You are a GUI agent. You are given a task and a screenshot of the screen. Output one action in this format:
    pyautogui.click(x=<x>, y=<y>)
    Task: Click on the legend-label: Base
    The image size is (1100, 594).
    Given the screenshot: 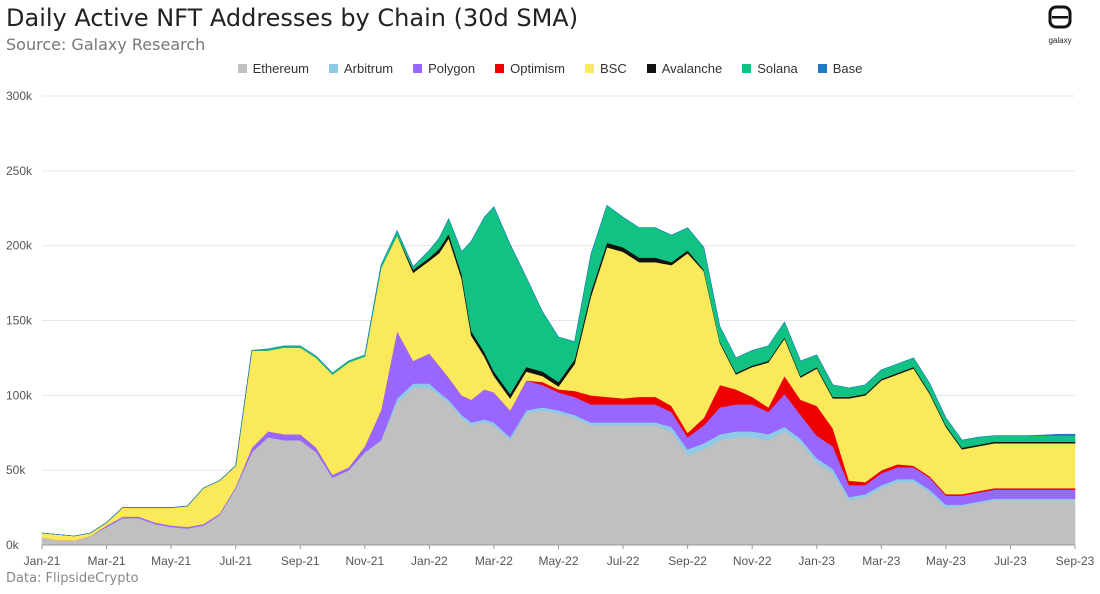 What is the action you would take?
    pyautogui.click(x=847, y=68)
    